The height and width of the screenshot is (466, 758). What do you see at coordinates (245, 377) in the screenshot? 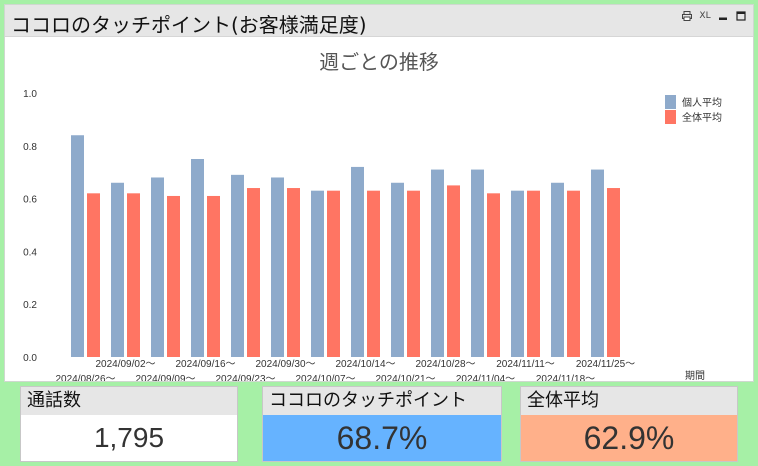
I see `x-tick-label: 2024/09/23～` at bounding box center [245, 377].